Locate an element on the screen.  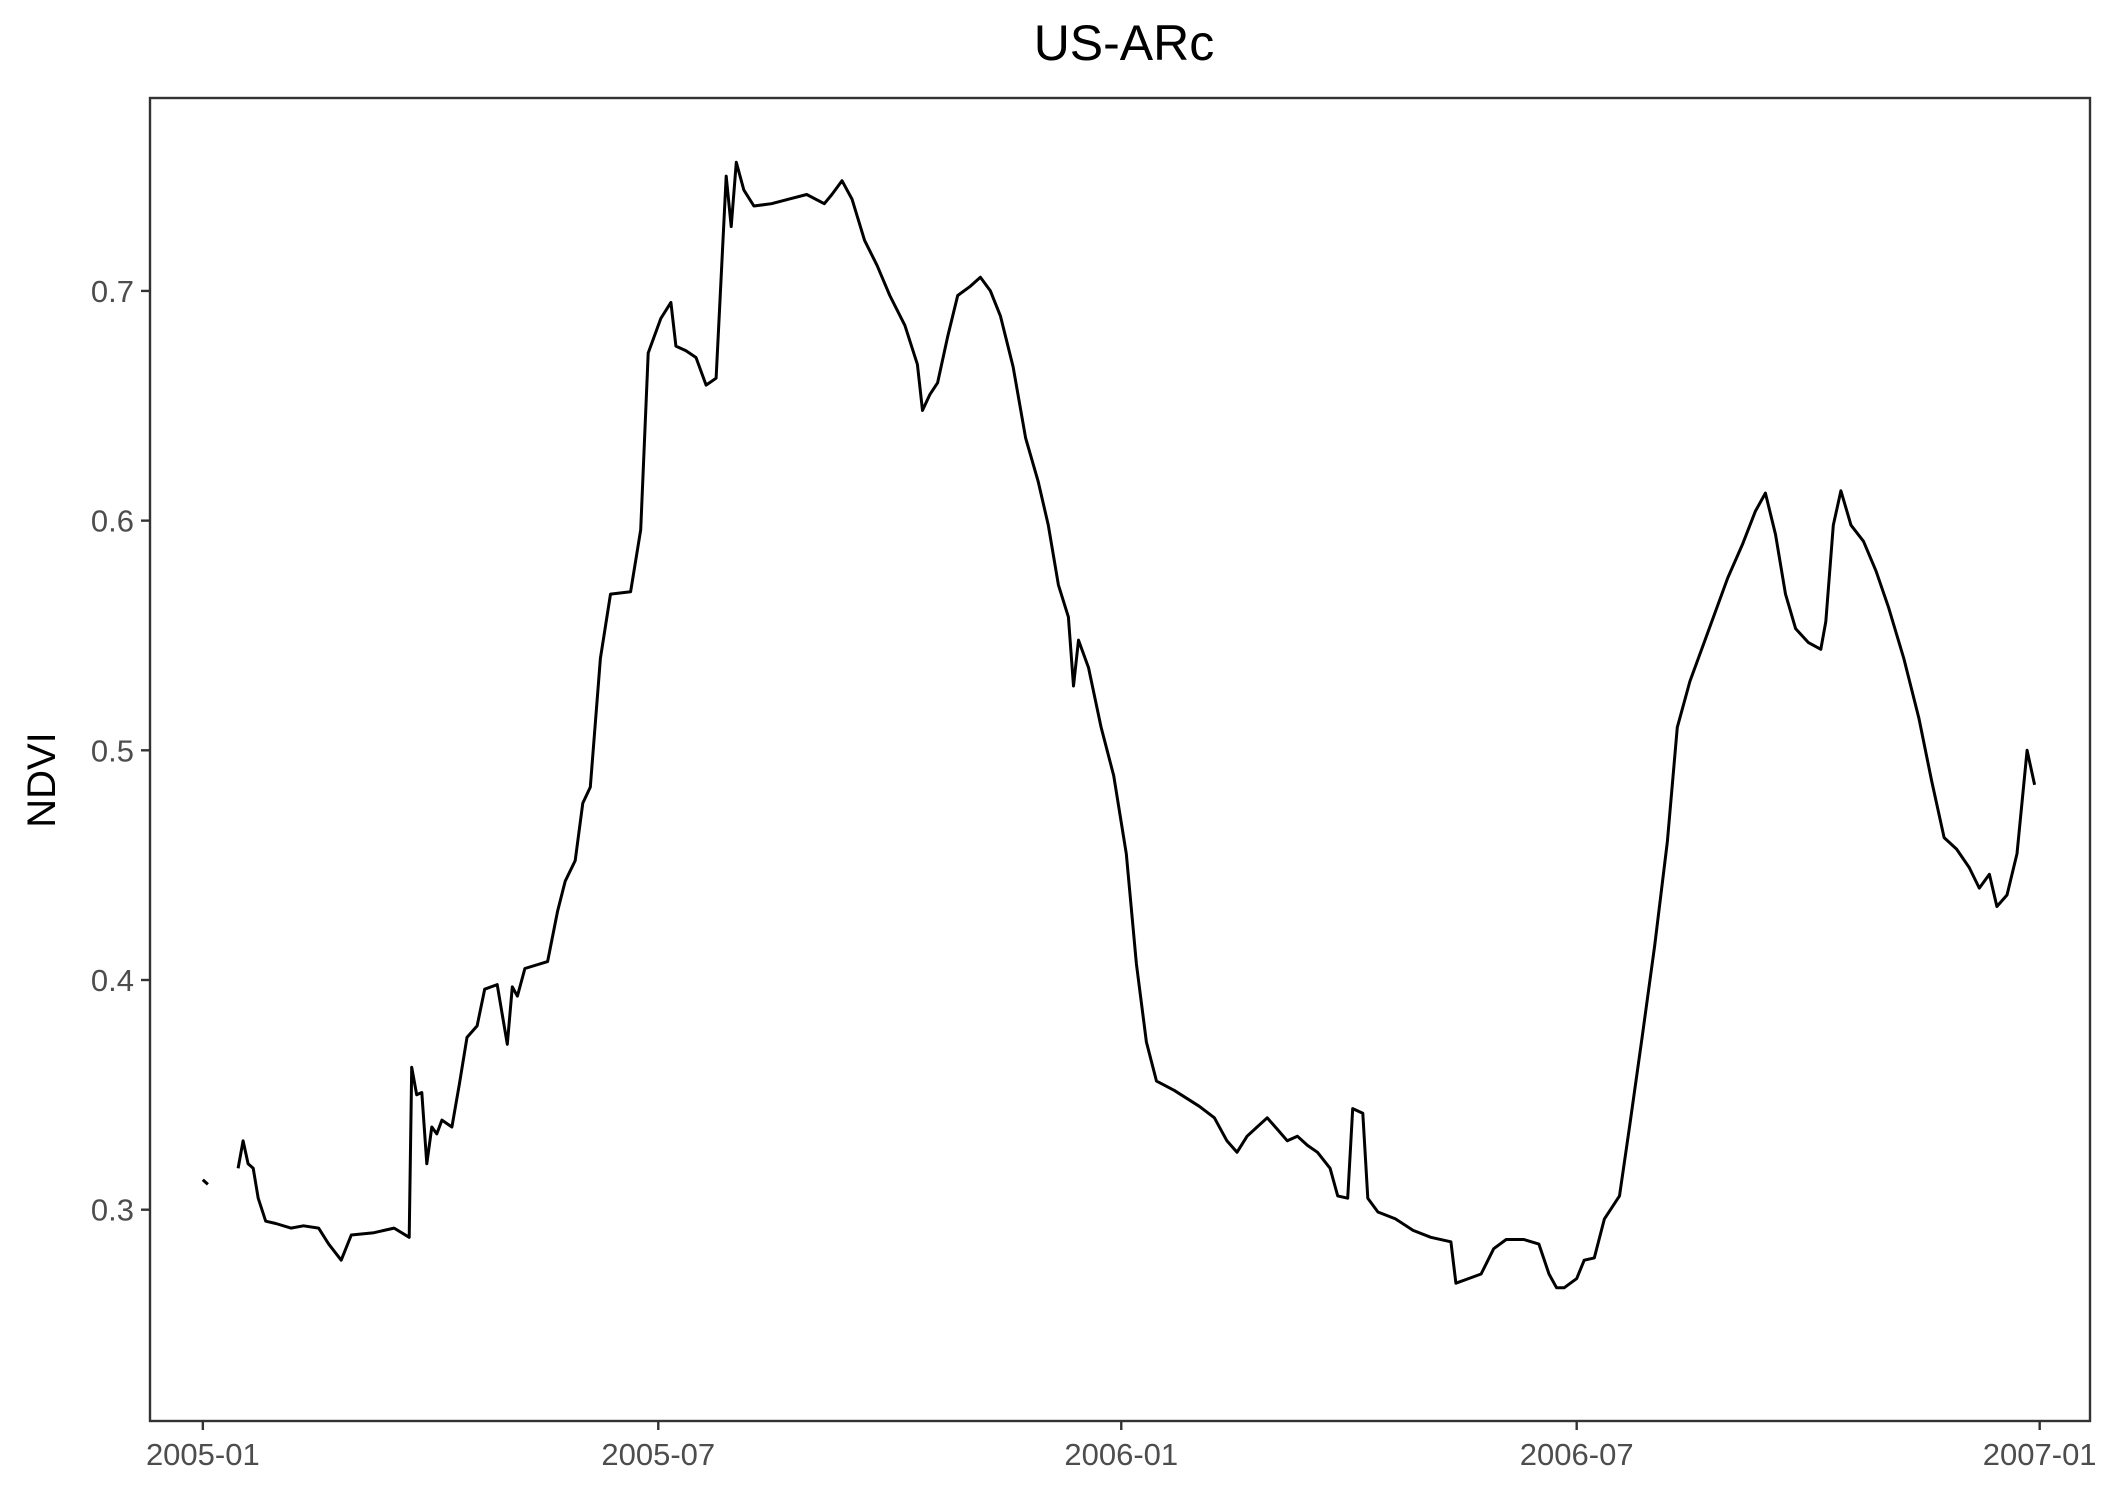
chart-title: US-ARc is located at coordinates (1124, 43).